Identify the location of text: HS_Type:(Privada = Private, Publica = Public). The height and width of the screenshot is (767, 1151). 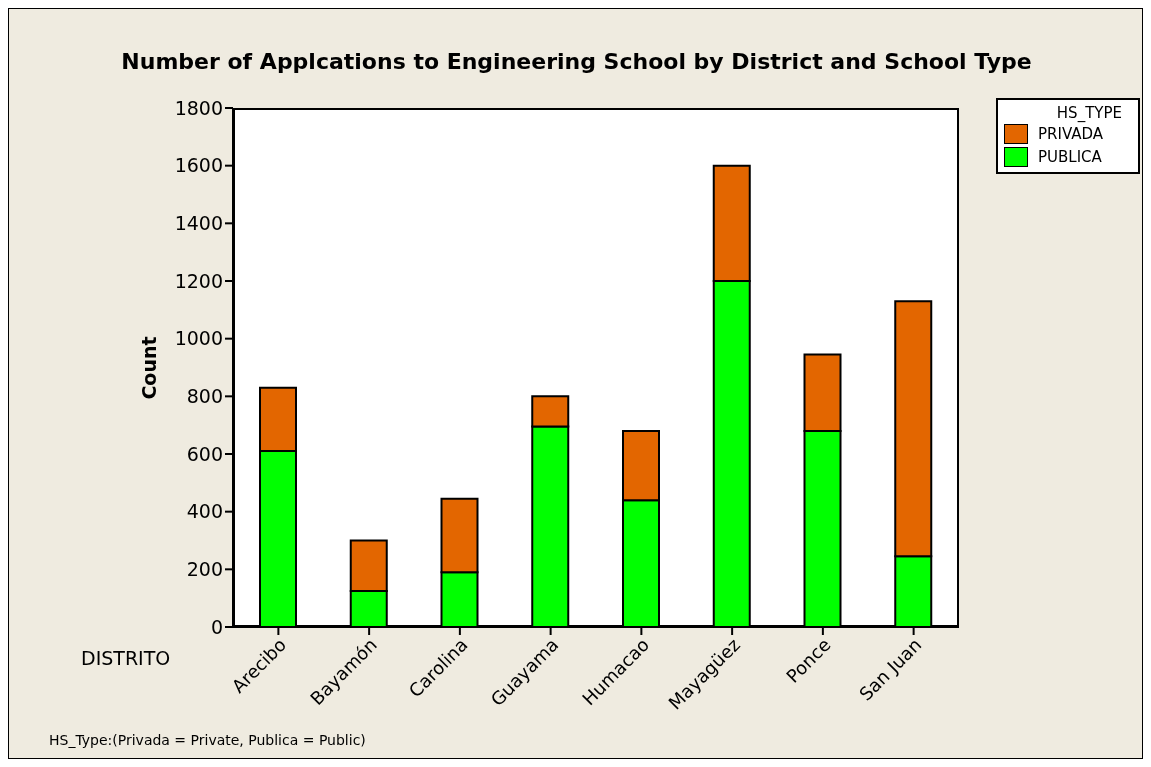
(207, 740).